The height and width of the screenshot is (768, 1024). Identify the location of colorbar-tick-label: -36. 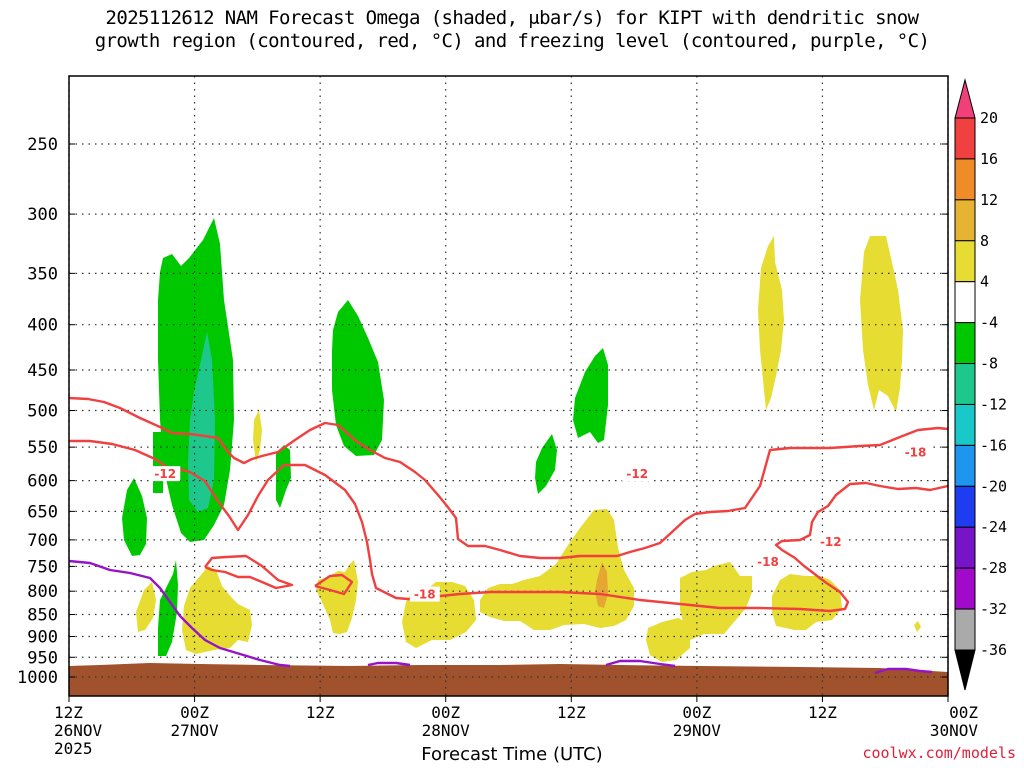
(993, 650).